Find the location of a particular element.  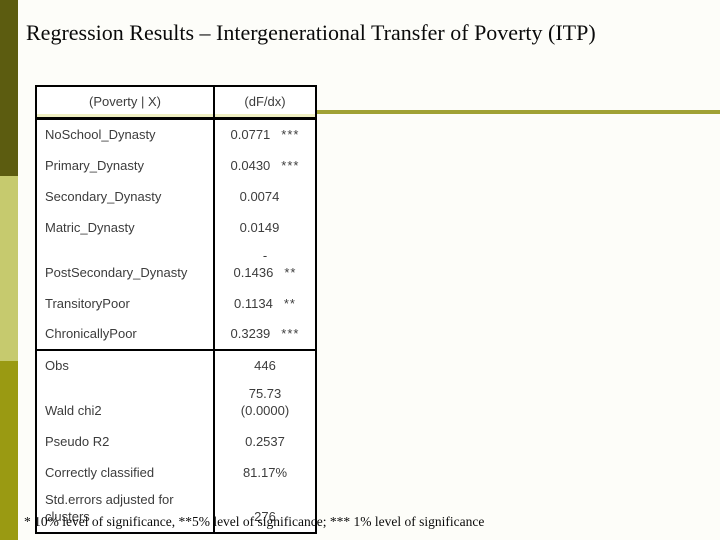

table-row: NoSchool_Dynasty 0.0771 *** is located at coordinates (176, 134).